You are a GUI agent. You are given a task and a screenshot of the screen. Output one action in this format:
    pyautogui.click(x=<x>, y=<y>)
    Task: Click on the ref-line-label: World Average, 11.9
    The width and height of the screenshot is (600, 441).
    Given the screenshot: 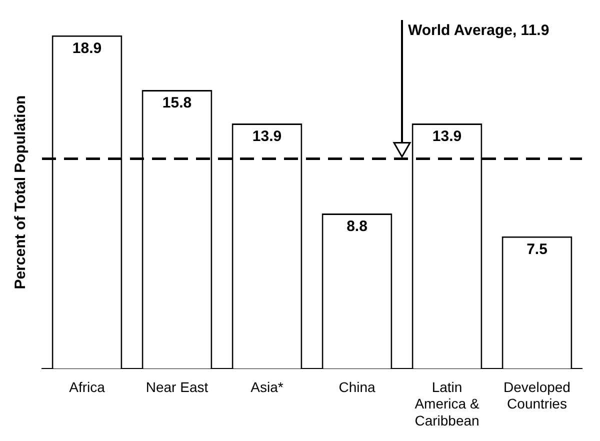 What is the action you would take?
    pyautogui.click(x=479, y=30)
    